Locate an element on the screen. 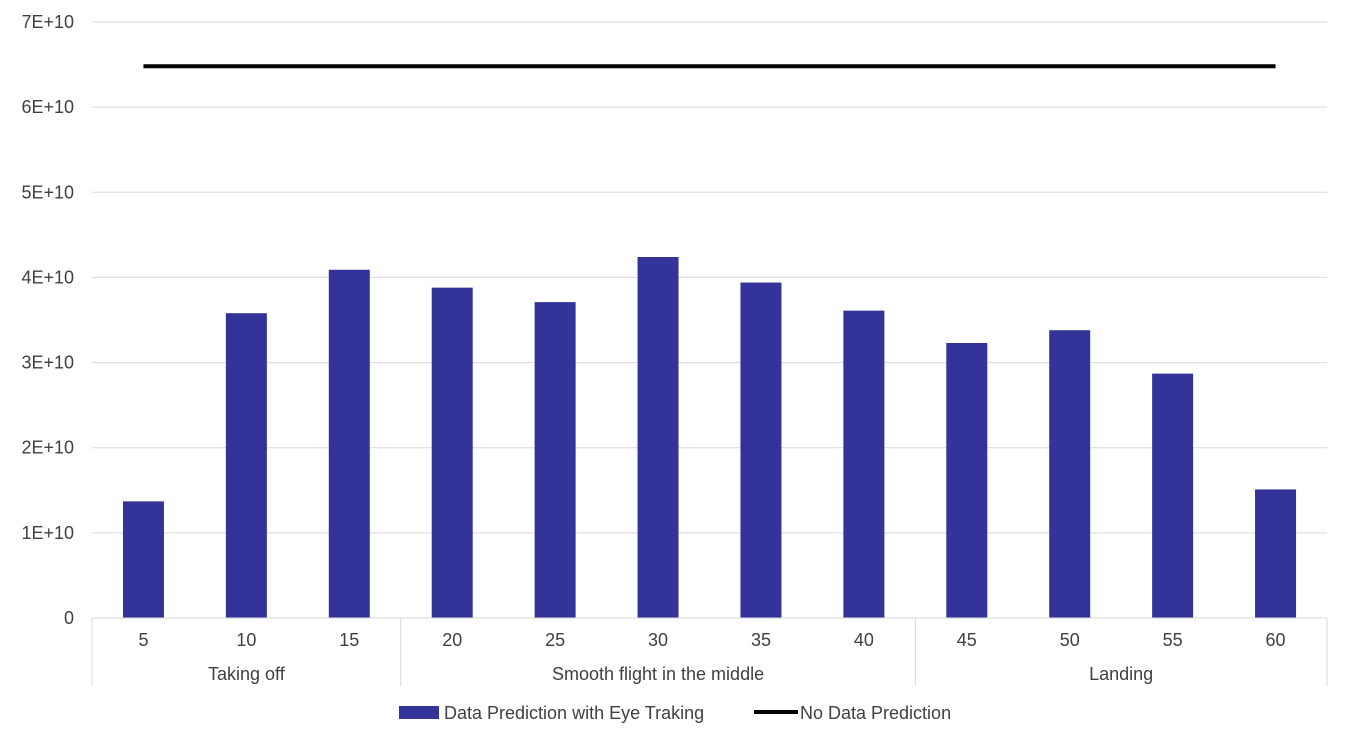 This screenshot has height=742, width=1350. x-tick-label: 30 is located at coordinates (658, 640).